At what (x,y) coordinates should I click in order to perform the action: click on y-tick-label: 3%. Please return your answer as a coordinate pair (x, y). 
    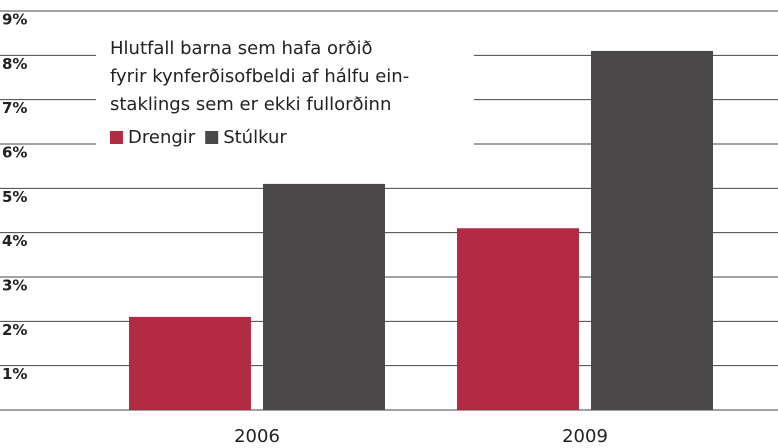
    Looking at the image, I should click on (14, 286).